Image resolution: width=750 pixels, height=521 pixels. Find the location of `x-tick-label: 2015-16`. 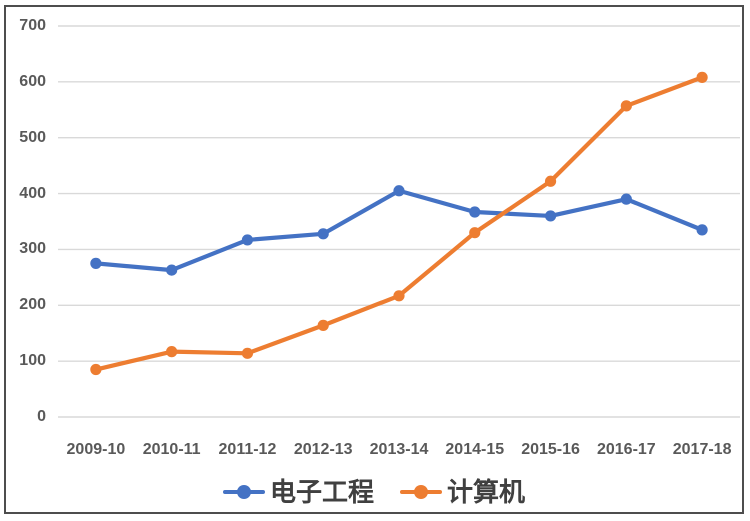

x-tick-label: 2015-16 is located at coordinates (550, 449).